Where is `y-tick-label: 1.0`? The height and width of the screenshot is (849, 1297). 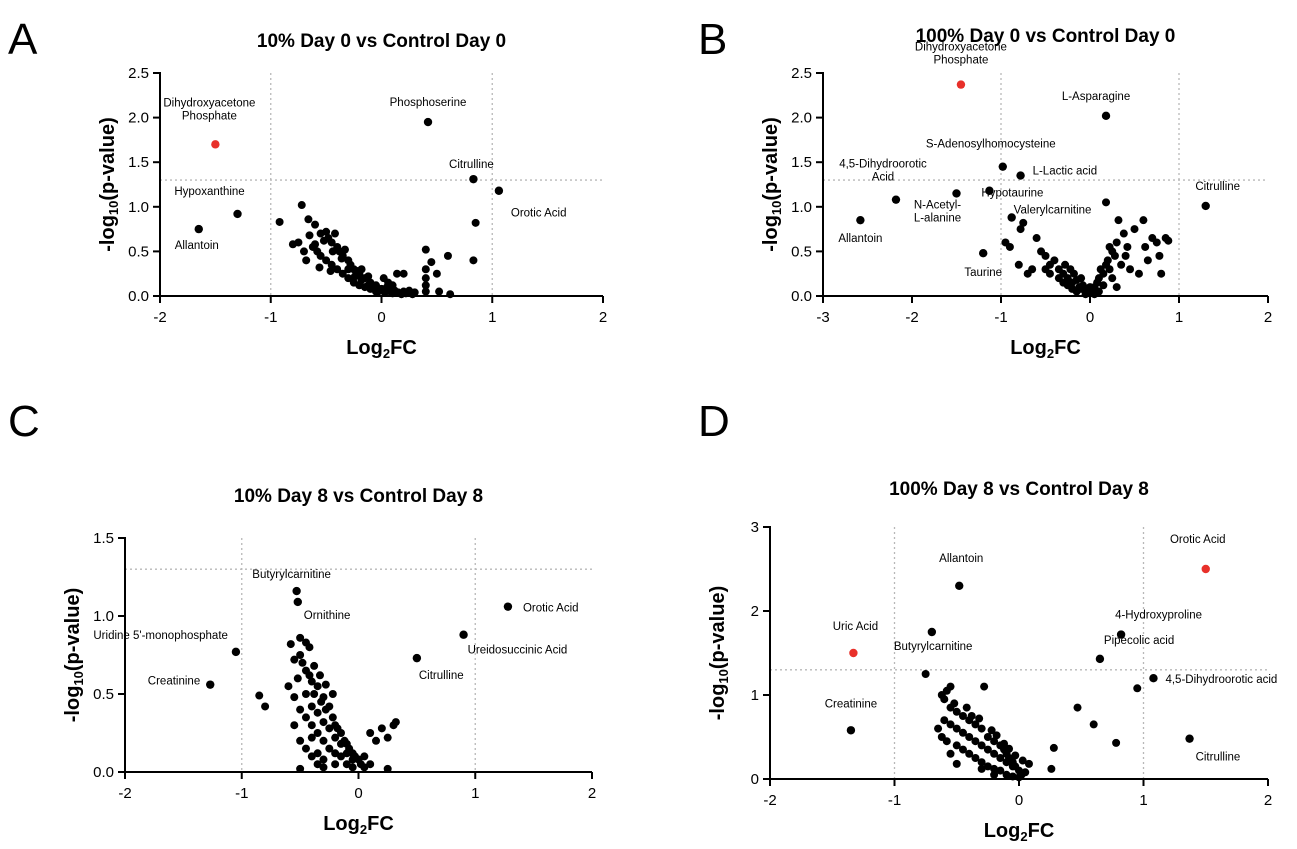 y-tick-label: 1.0 is located at coordinates (138, 207).